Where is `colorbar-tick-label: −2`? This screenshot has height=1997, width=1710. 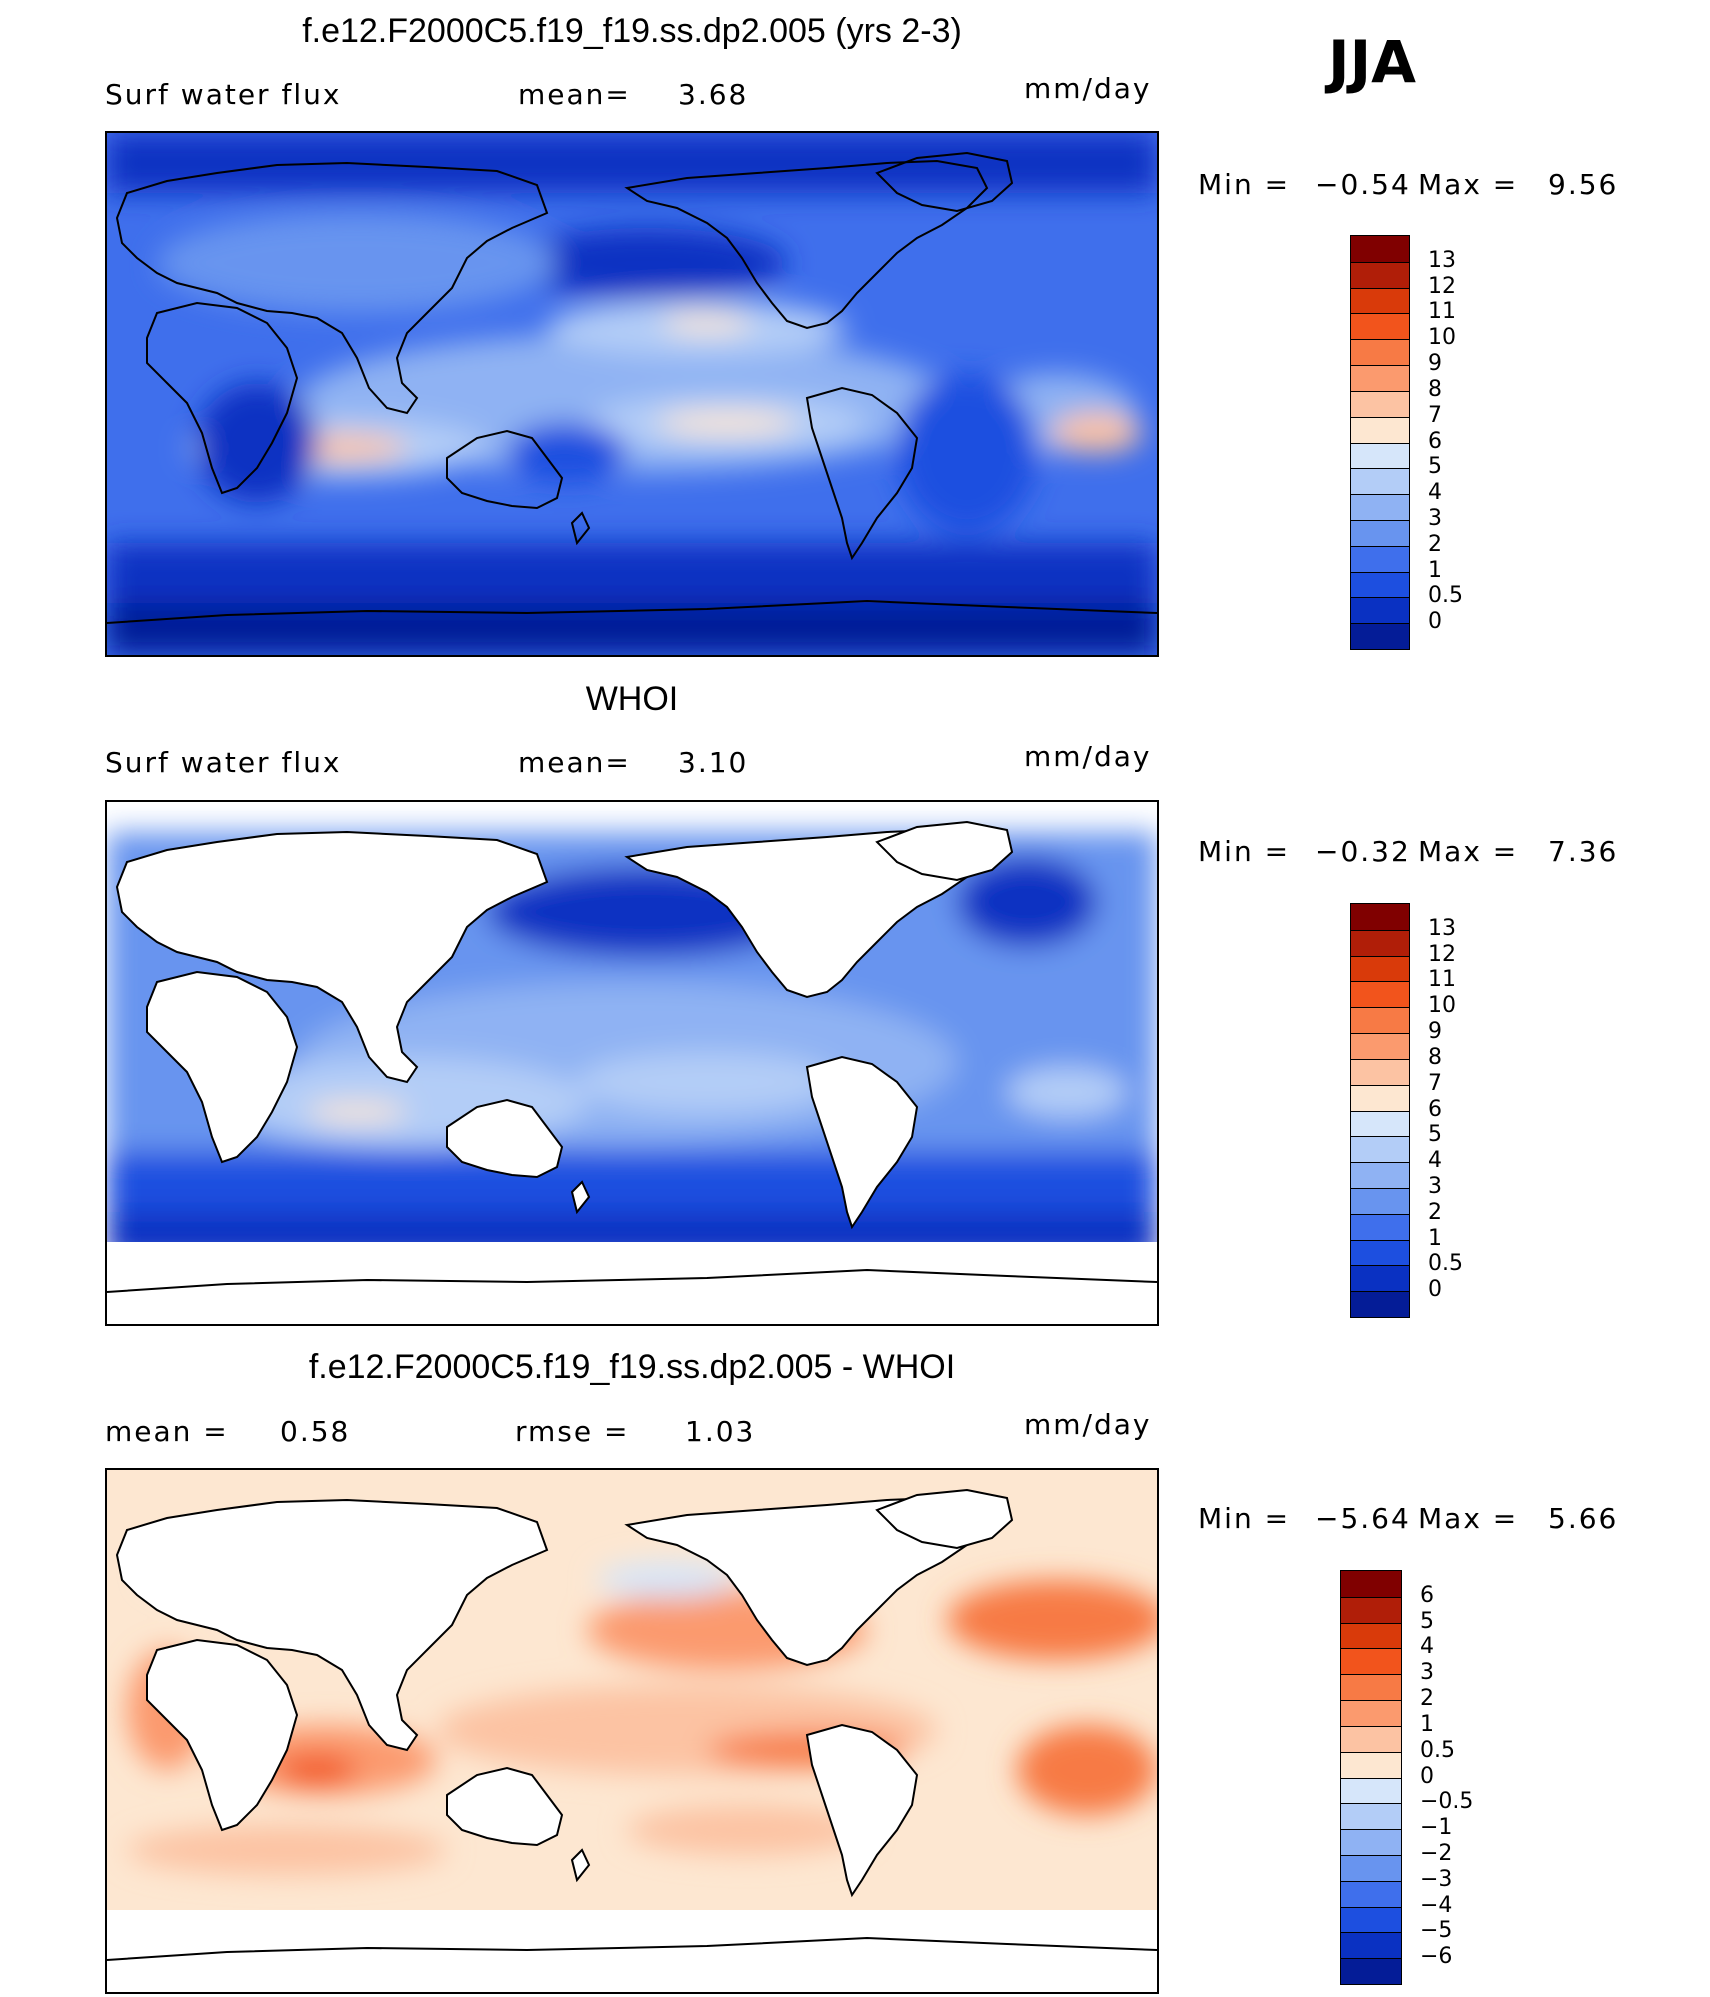
colorbar-tick-label: −2 is located at coordinates (1436, 1853).